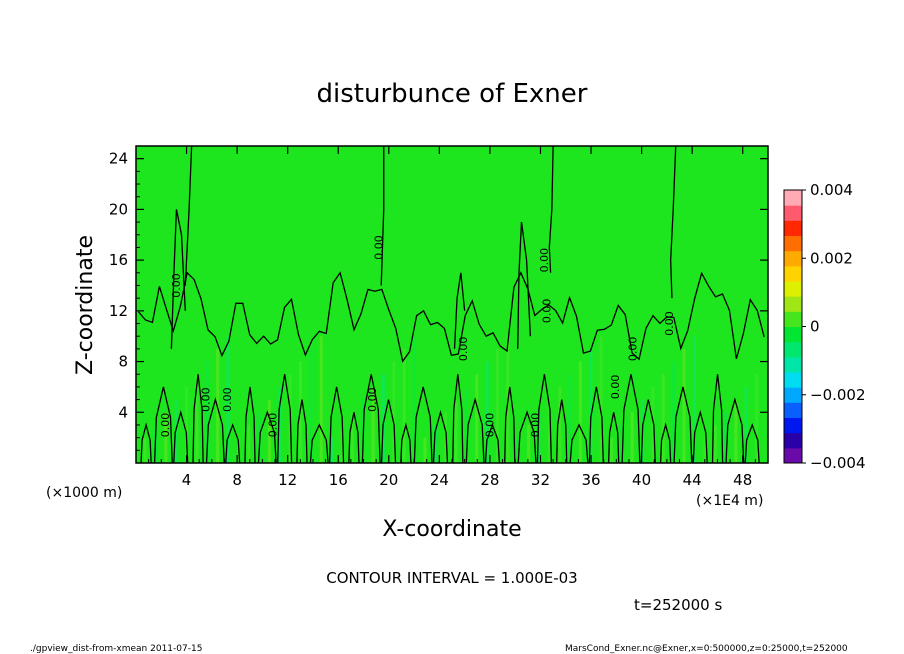 This screenshot has height=654, width=904. Describe the element at coordinates (831, 258) in the screenshot. I see `colorbar-tick-label: 0.002` at that location.